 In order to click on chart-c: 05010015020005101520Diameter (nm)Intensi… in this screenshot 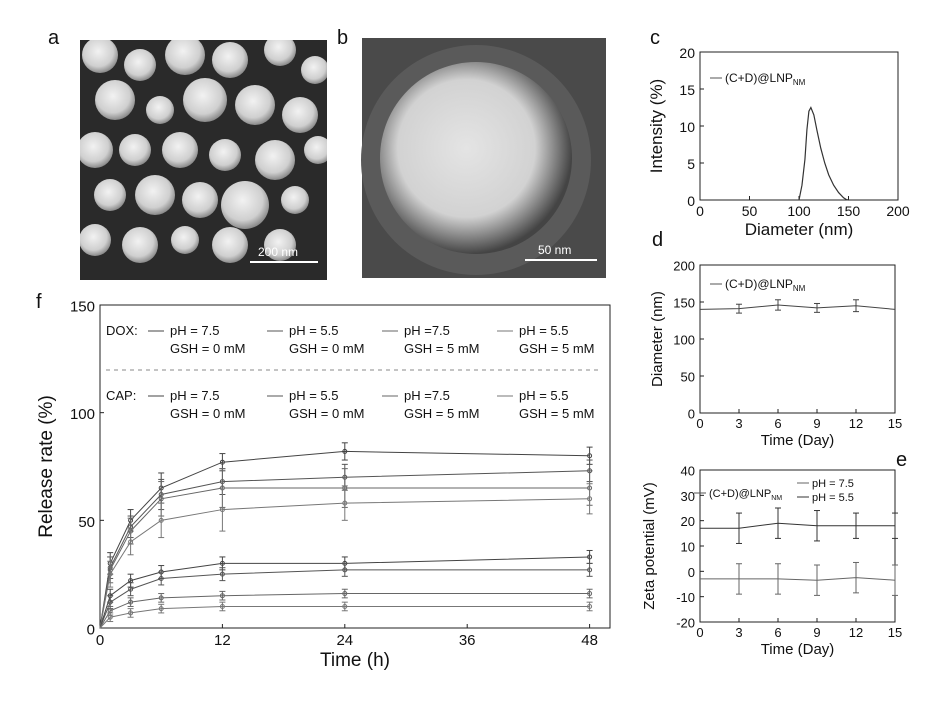, I will do `click(778, 142)`.